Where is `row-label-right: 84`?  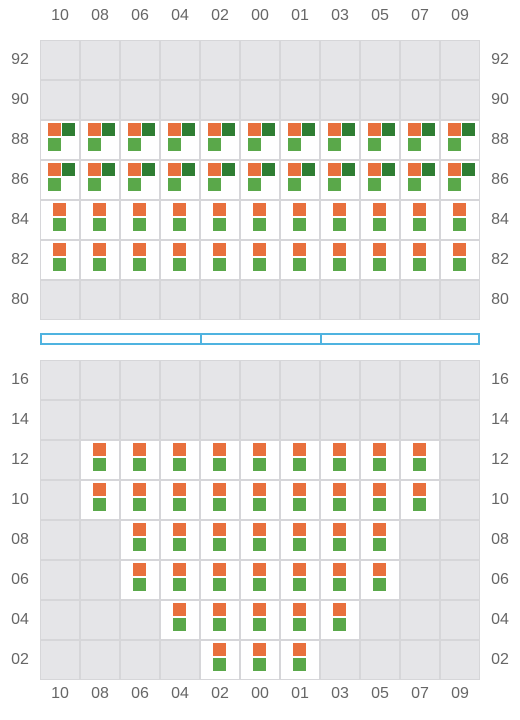
row-label-right: 84 is located at coordinates (500, 219).